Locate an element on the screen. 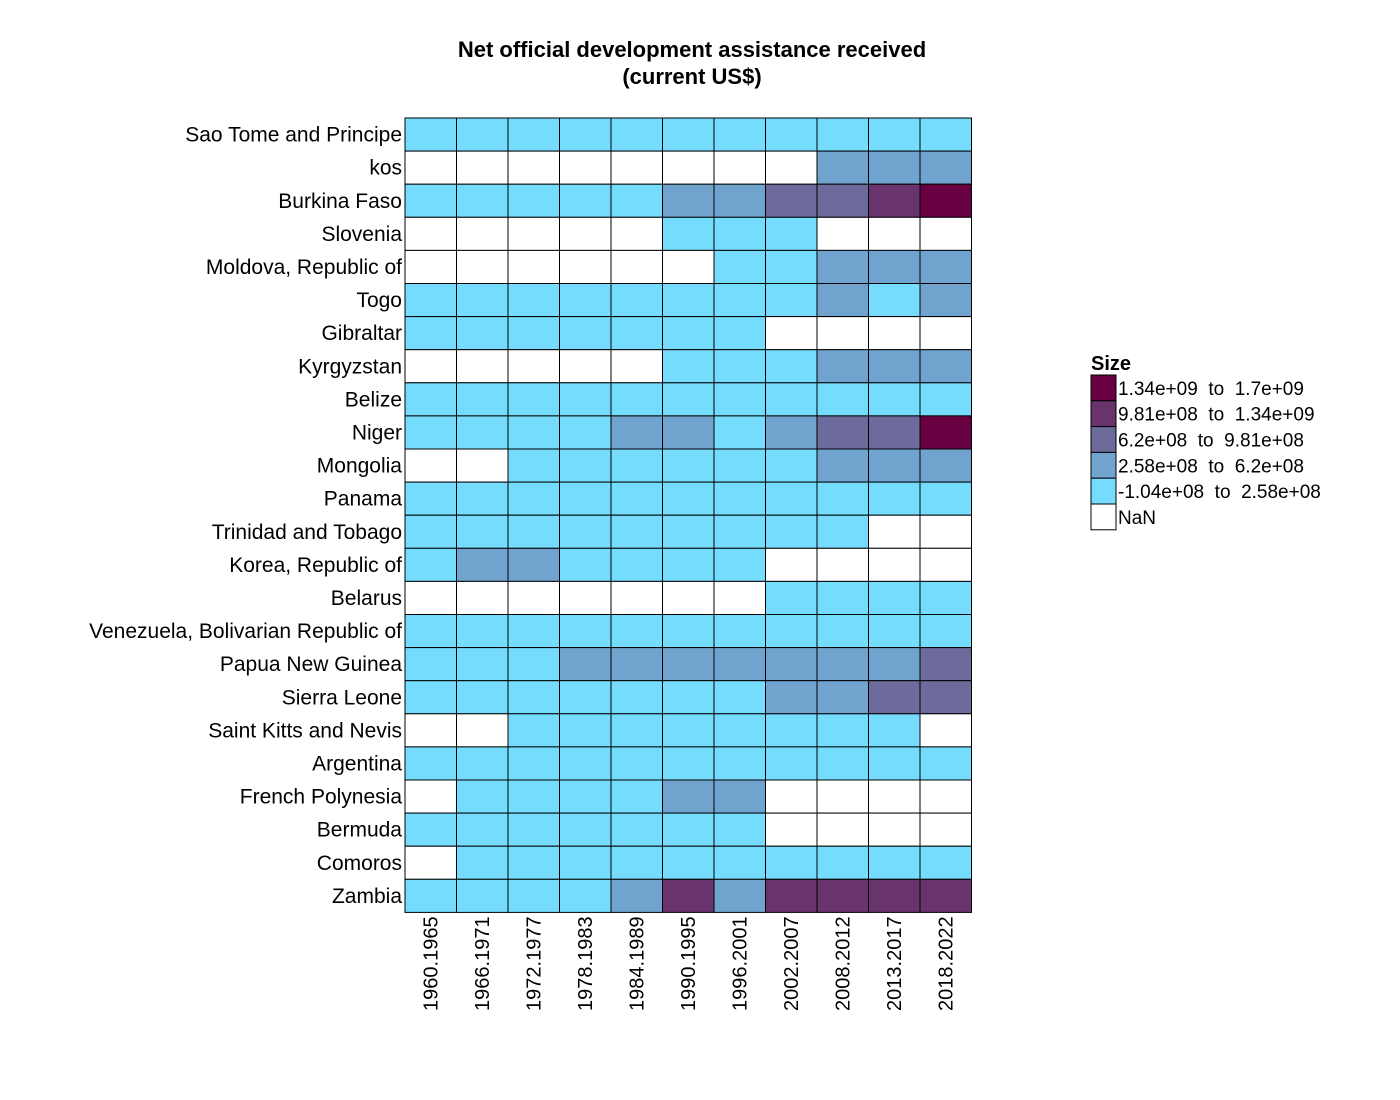 The image size is (1400, 1100). row-label: Togo is located at coordinates (379, 300).